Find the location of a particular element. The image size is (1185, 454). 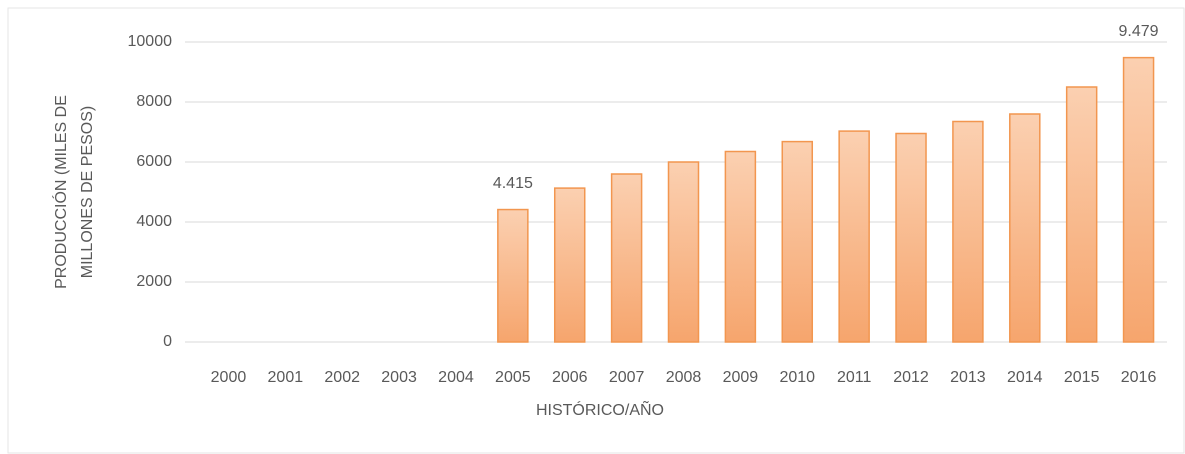

x-tick-label: 2005 is located at coordinates (513, 377).